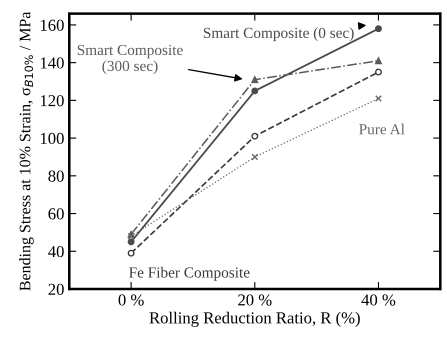 The image size is (447, 340). Describe the element at coordinates (52, 25) in the screenshot. I see `y-tick-label: 160` at that location.